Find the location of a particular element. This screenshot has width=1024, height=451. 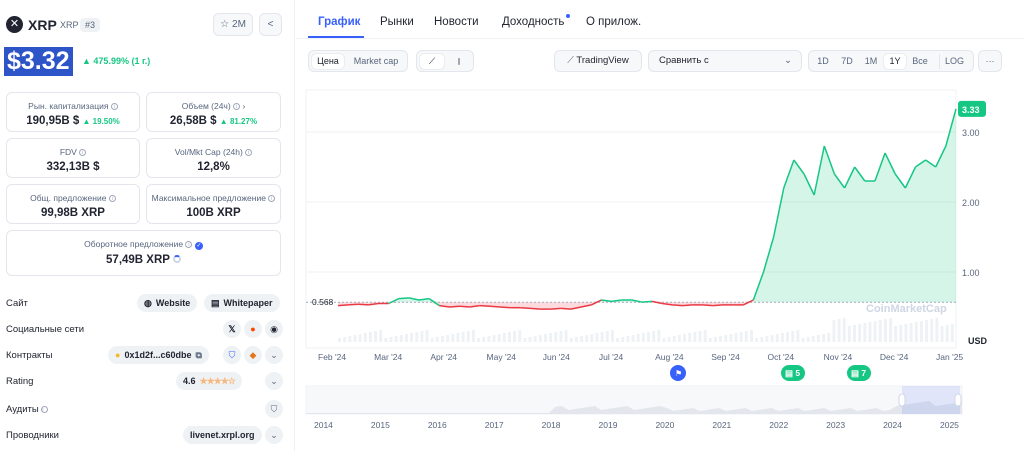

tab-chart: График is located at coordinates (339, 22).